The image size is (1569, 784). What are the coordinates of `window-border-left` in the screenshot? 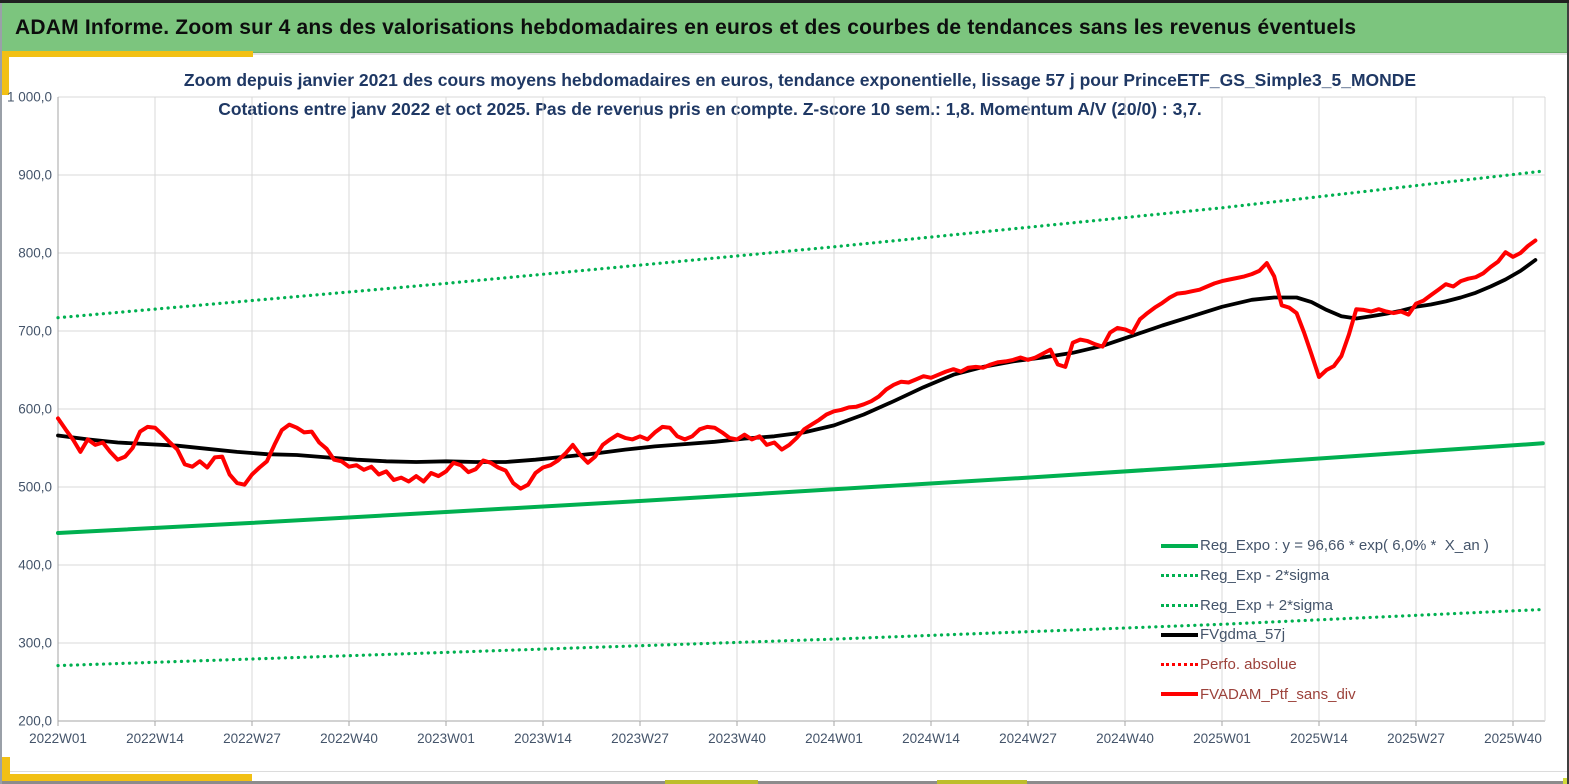 It's located at (1, 393).